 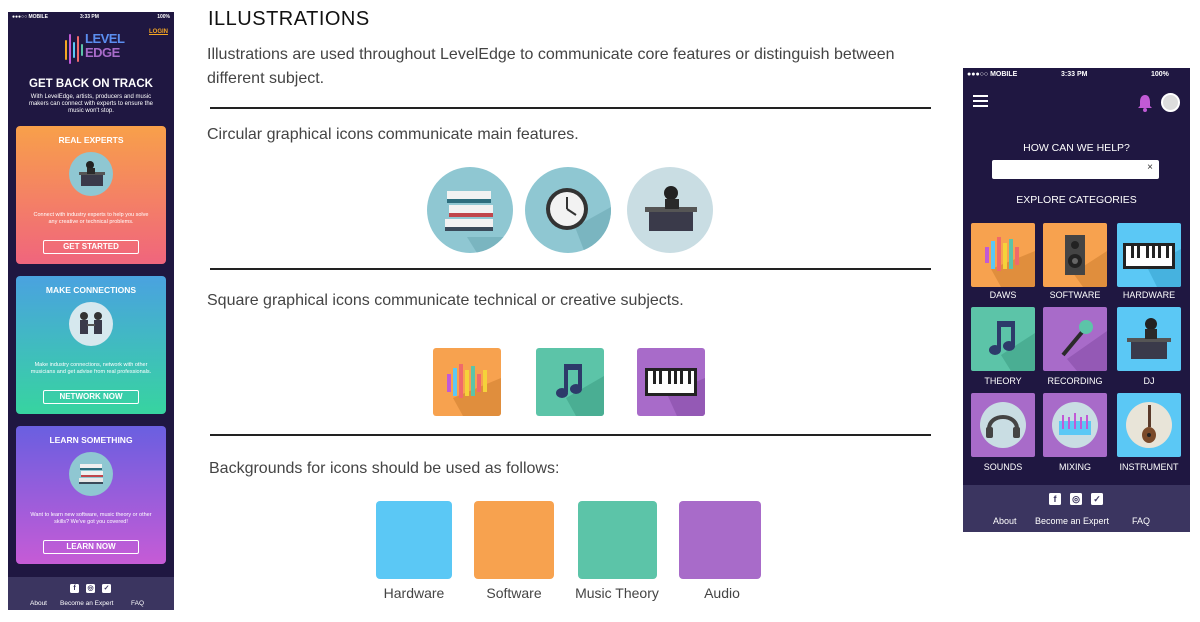 I want to click on category-recording, so click(x=1075, y=339).